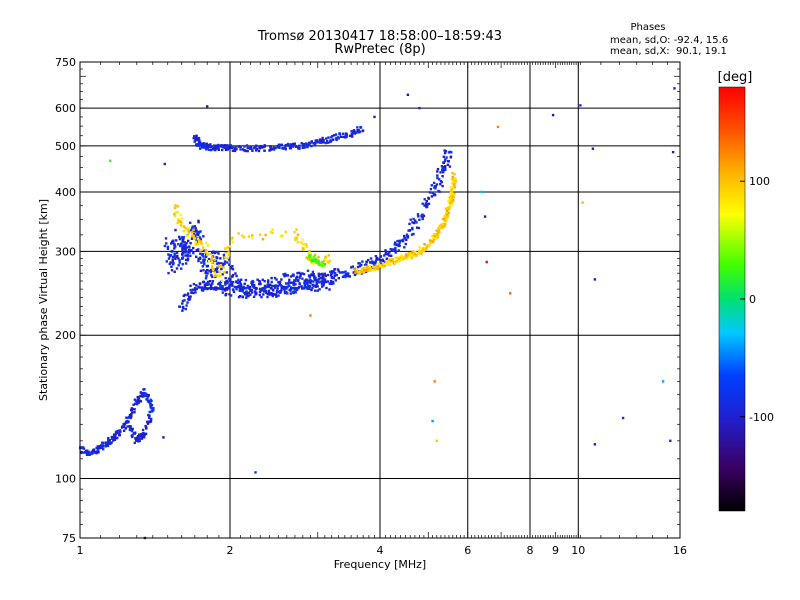 This screenshot has height=600, width=800. What do you see at coordinates (680, 550) in the screenshot?
I see `x-tick-label: 16` at bounding box center [680, 550].